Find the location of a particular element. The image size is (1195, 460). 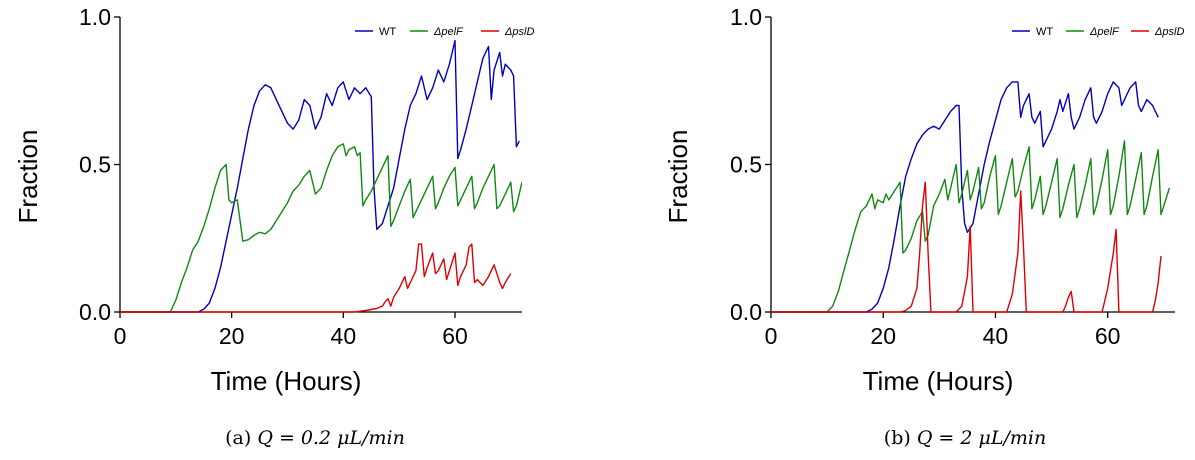

panel-label: (b) is located at coordinates (900, 438).